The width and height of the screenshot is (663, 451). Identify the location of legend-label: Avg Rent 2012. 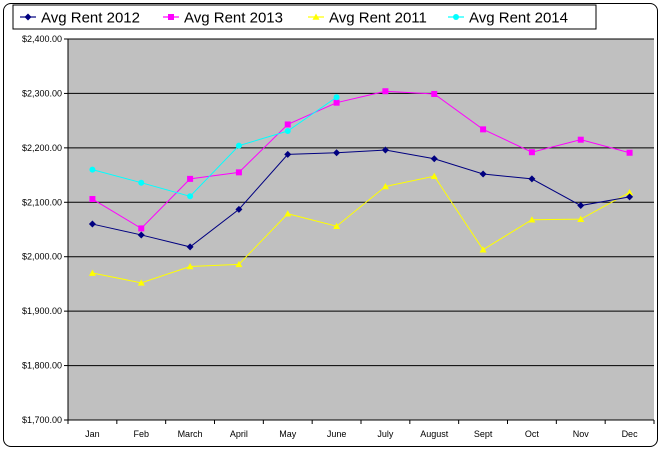
(90, 18).